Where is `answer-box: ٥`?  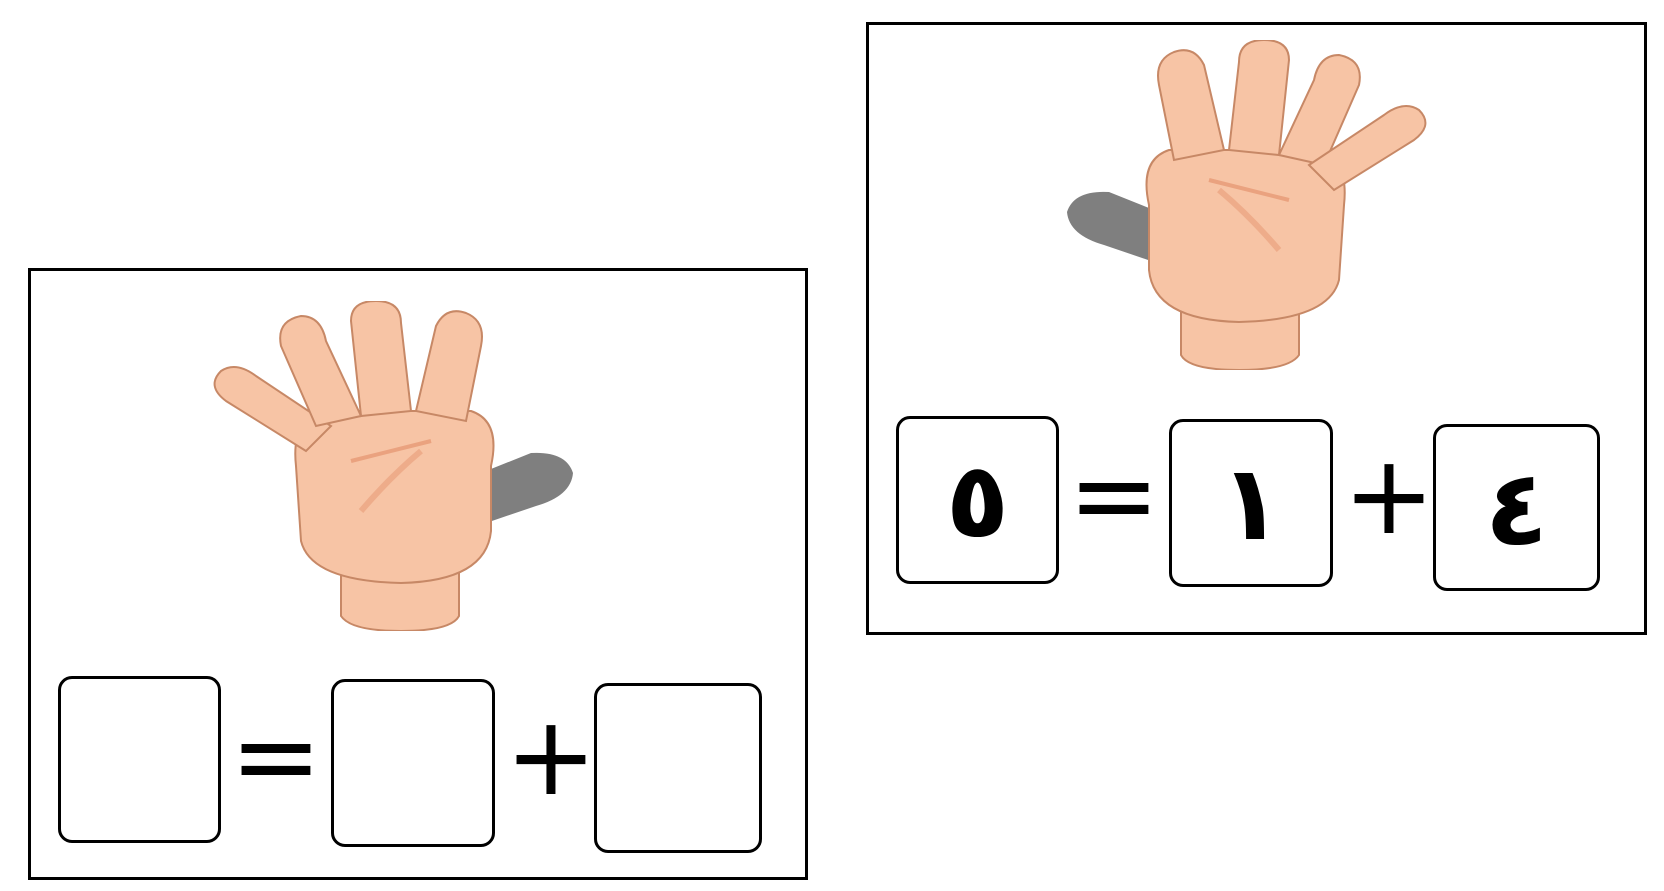 answer-box: ٥ is located at coordinates (977, 500).